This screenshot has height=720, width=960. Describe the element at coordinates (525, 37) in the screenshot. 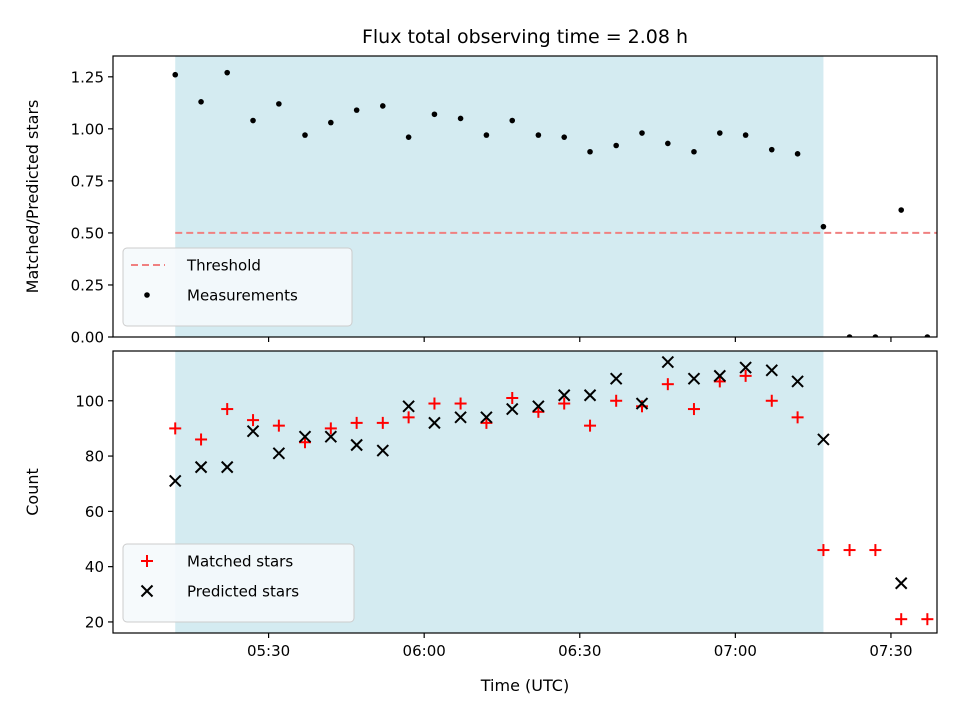

I see `chart-title: Flux total observing time = 2.08 h` at that location.